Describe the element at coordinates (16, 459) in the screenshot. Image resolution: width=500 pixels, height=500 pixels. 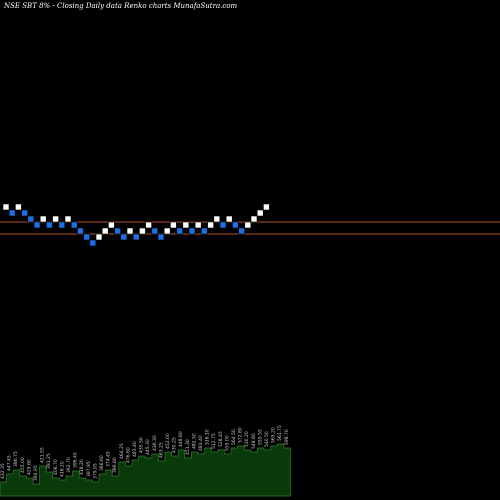
I see `volume-label-2: 386.75` at that location.